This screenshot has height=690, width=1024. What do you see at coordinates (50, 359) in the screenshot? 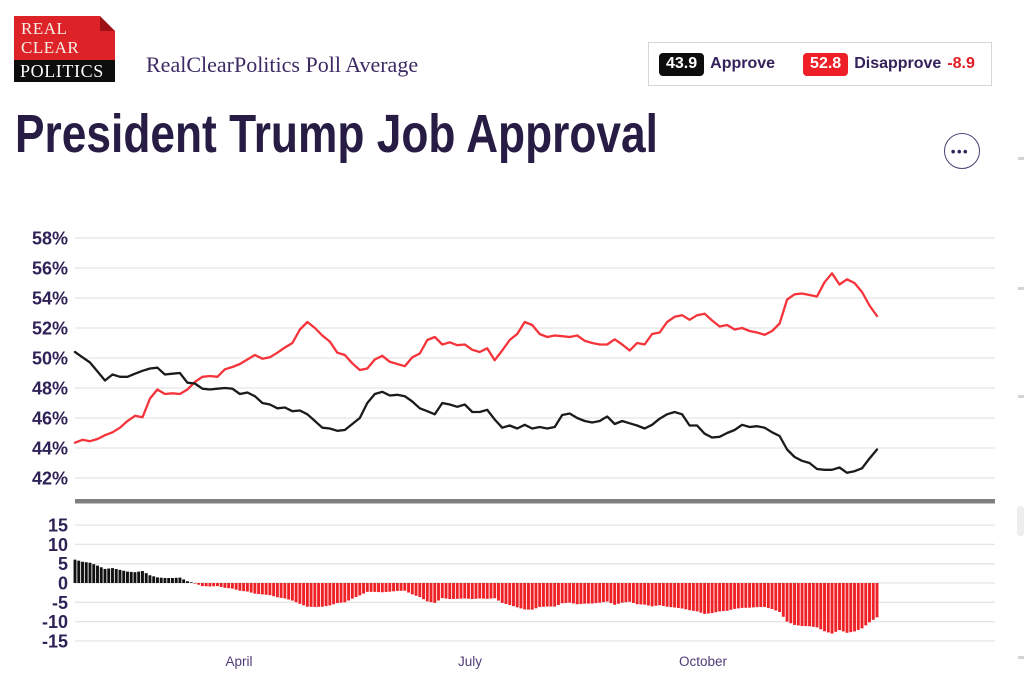
I see `svg-text: 50%` at bounding box center [50, 359].